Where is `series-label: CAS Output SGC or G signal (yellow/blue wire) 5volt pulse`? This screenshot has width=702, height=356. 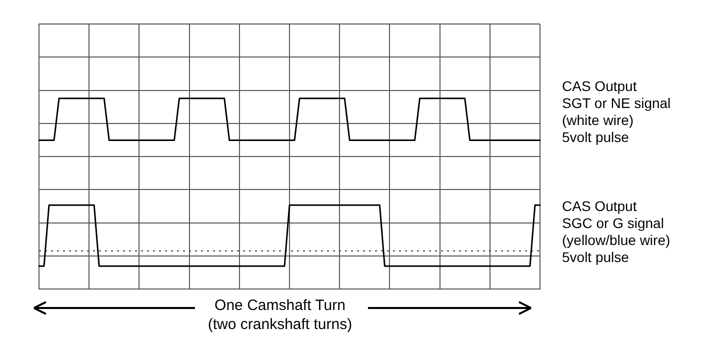
series-label: CAS Output SGC or G signal (yellow/blue wire) 5volt pulse is located at coordinates (616, 232).